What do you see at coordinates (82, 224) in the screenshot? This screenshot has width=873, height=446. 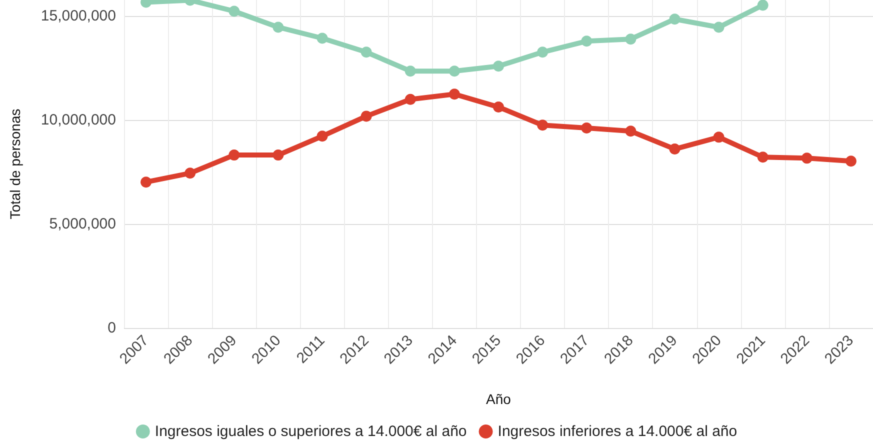 I see `y-tick-label: 5,000,000` at bounding box center [82, 224].